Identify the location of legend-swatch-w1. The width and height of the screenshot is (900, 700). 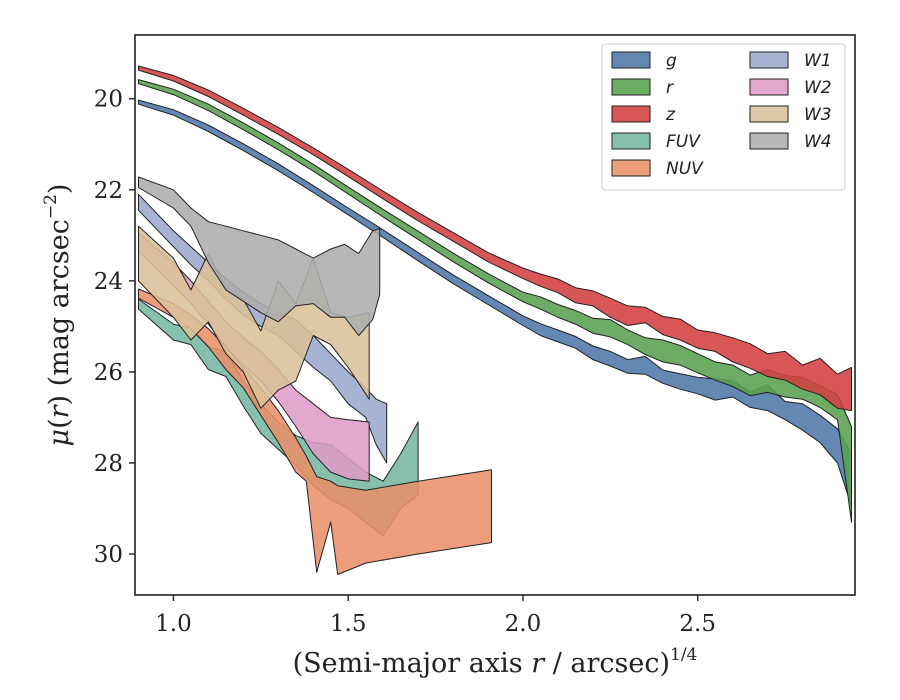
(769, 60).